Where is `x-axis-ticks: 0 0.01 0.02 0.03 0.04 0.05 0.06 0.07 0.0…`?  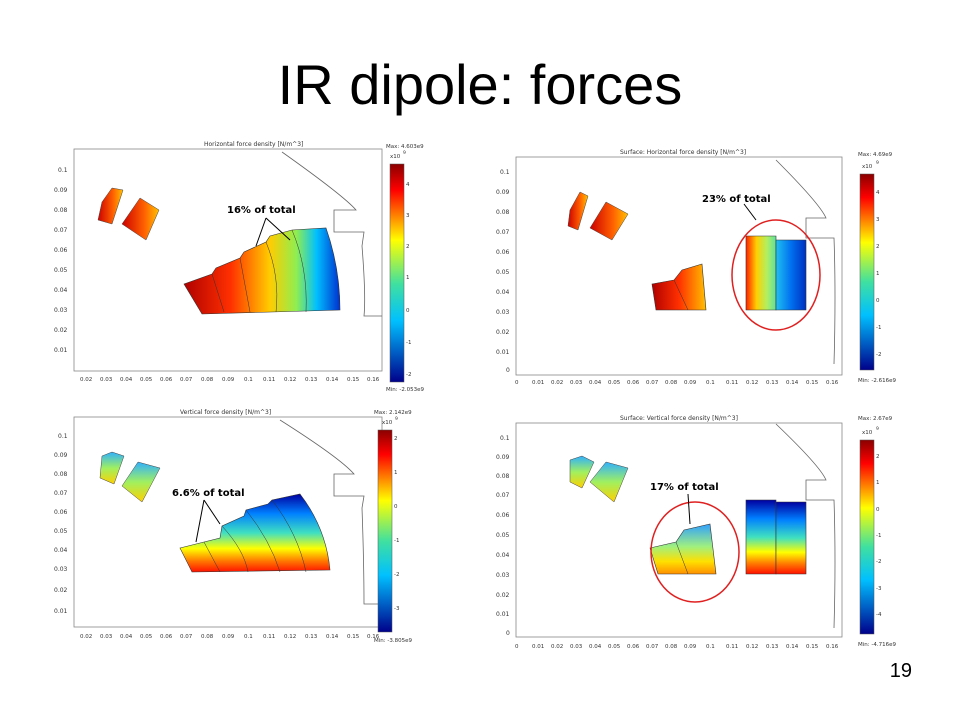 x-axis-ticks: 0 0.01 0.02 0.03 0.04 0.05 0.06 0.07 0.0… is located at coordinates (677, 383).